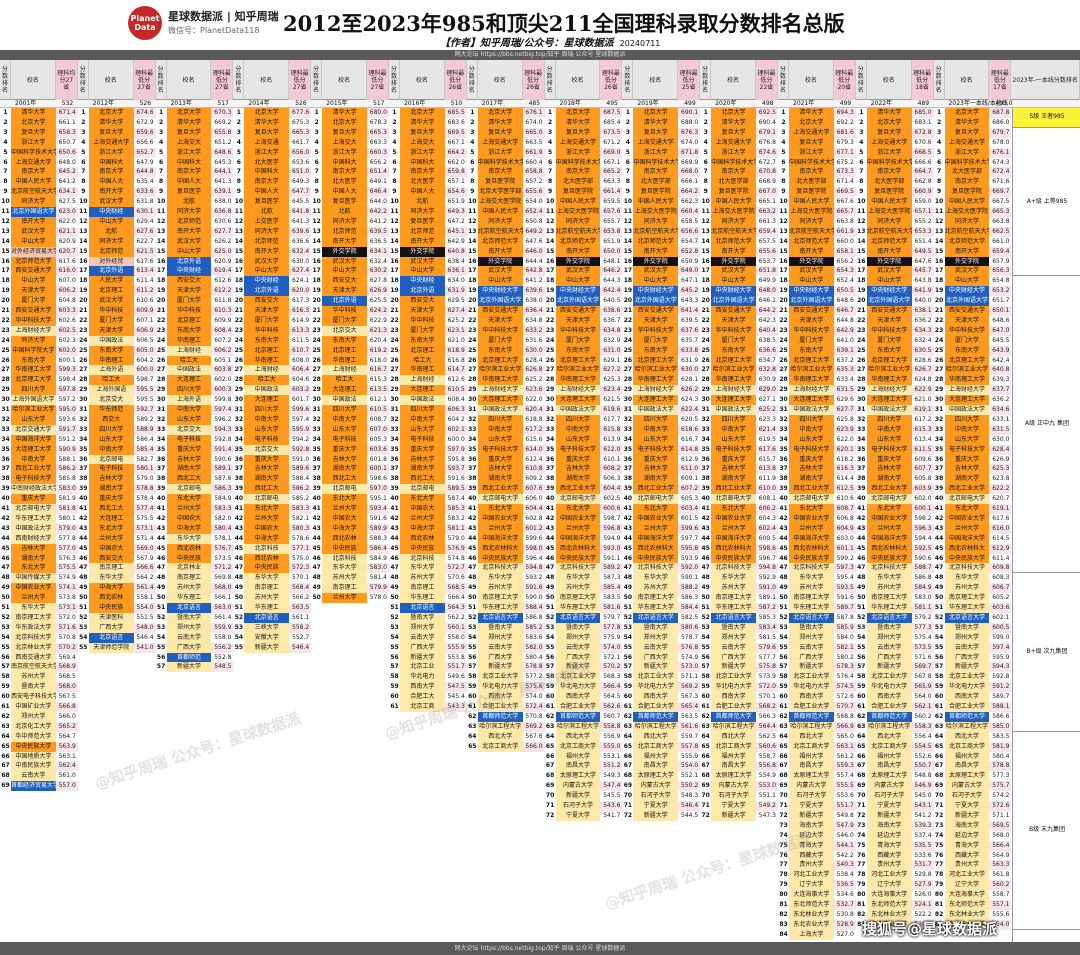  I want to click on col-header-score: 理科最低分18省, so click(922, 80).